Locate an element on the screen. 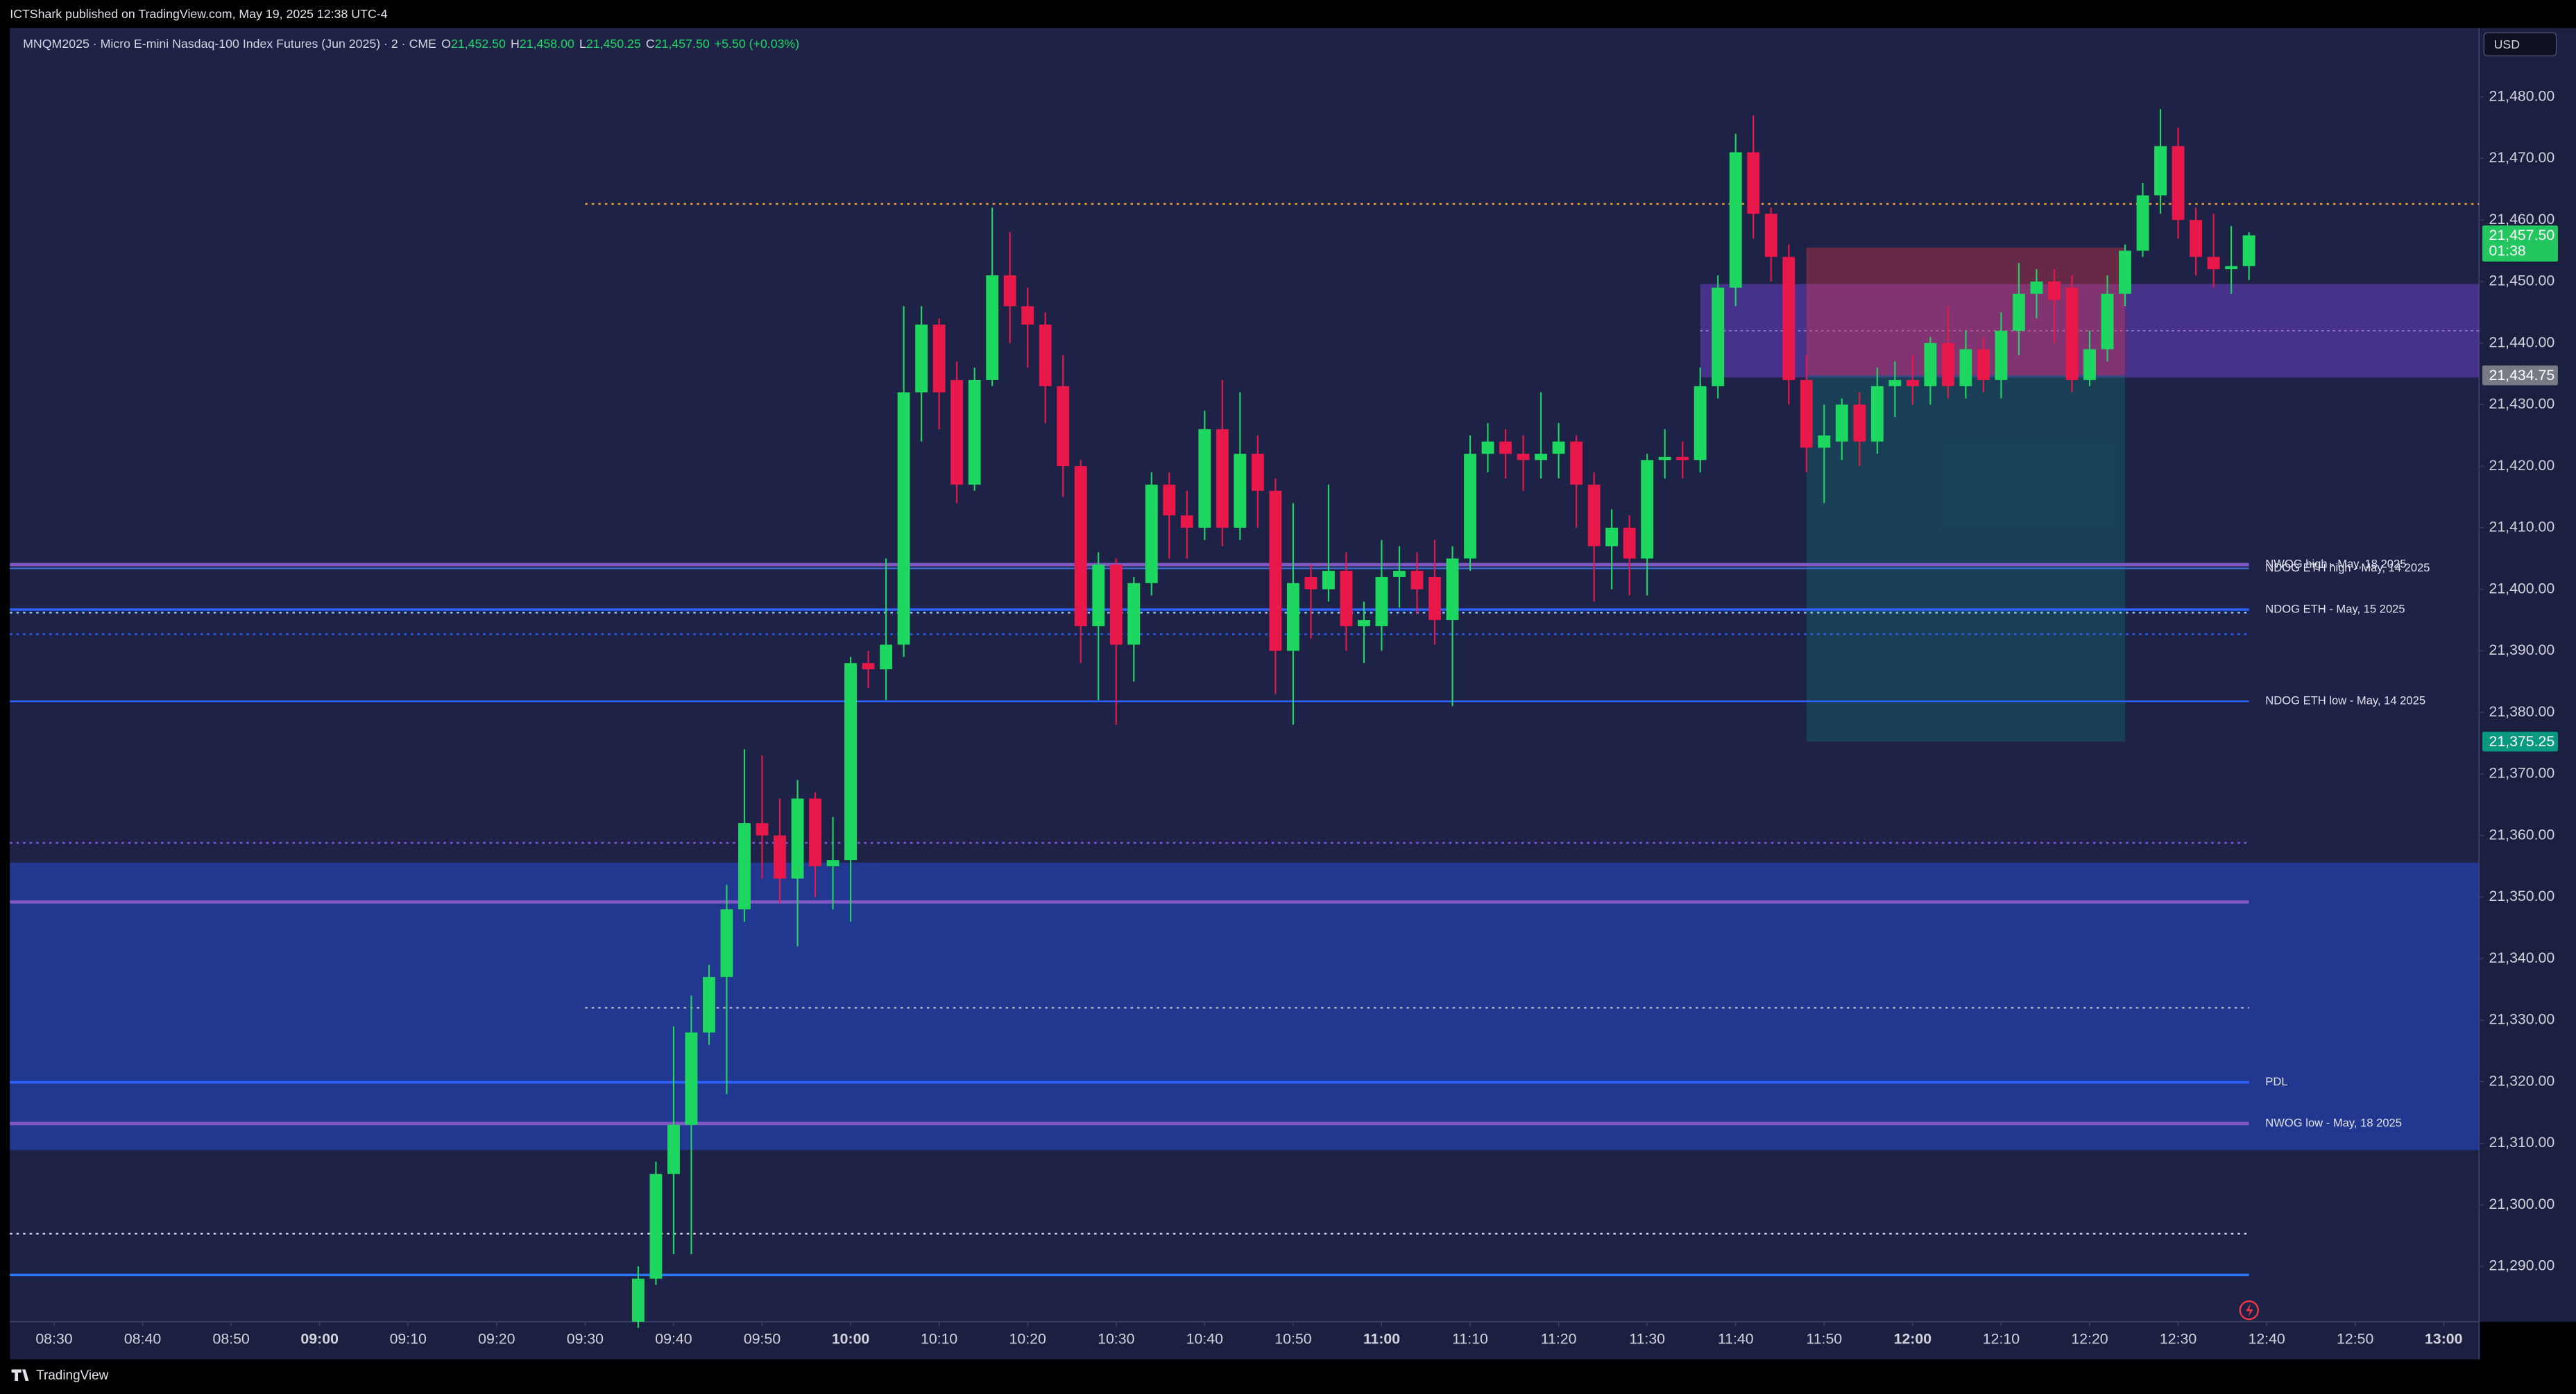 Image resolution: width=2576 pixels, height=1394 pixels. x-tick-label: 09:30 is located at coordinates (585, 1338).